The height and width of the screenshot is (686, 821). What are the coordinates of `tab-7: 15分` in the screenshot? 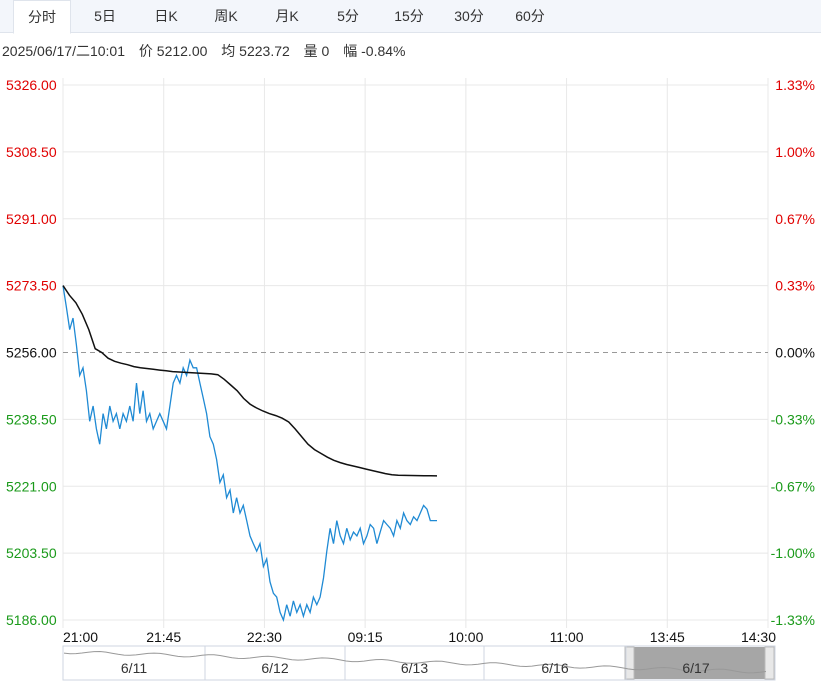 It's located at (409, 16).